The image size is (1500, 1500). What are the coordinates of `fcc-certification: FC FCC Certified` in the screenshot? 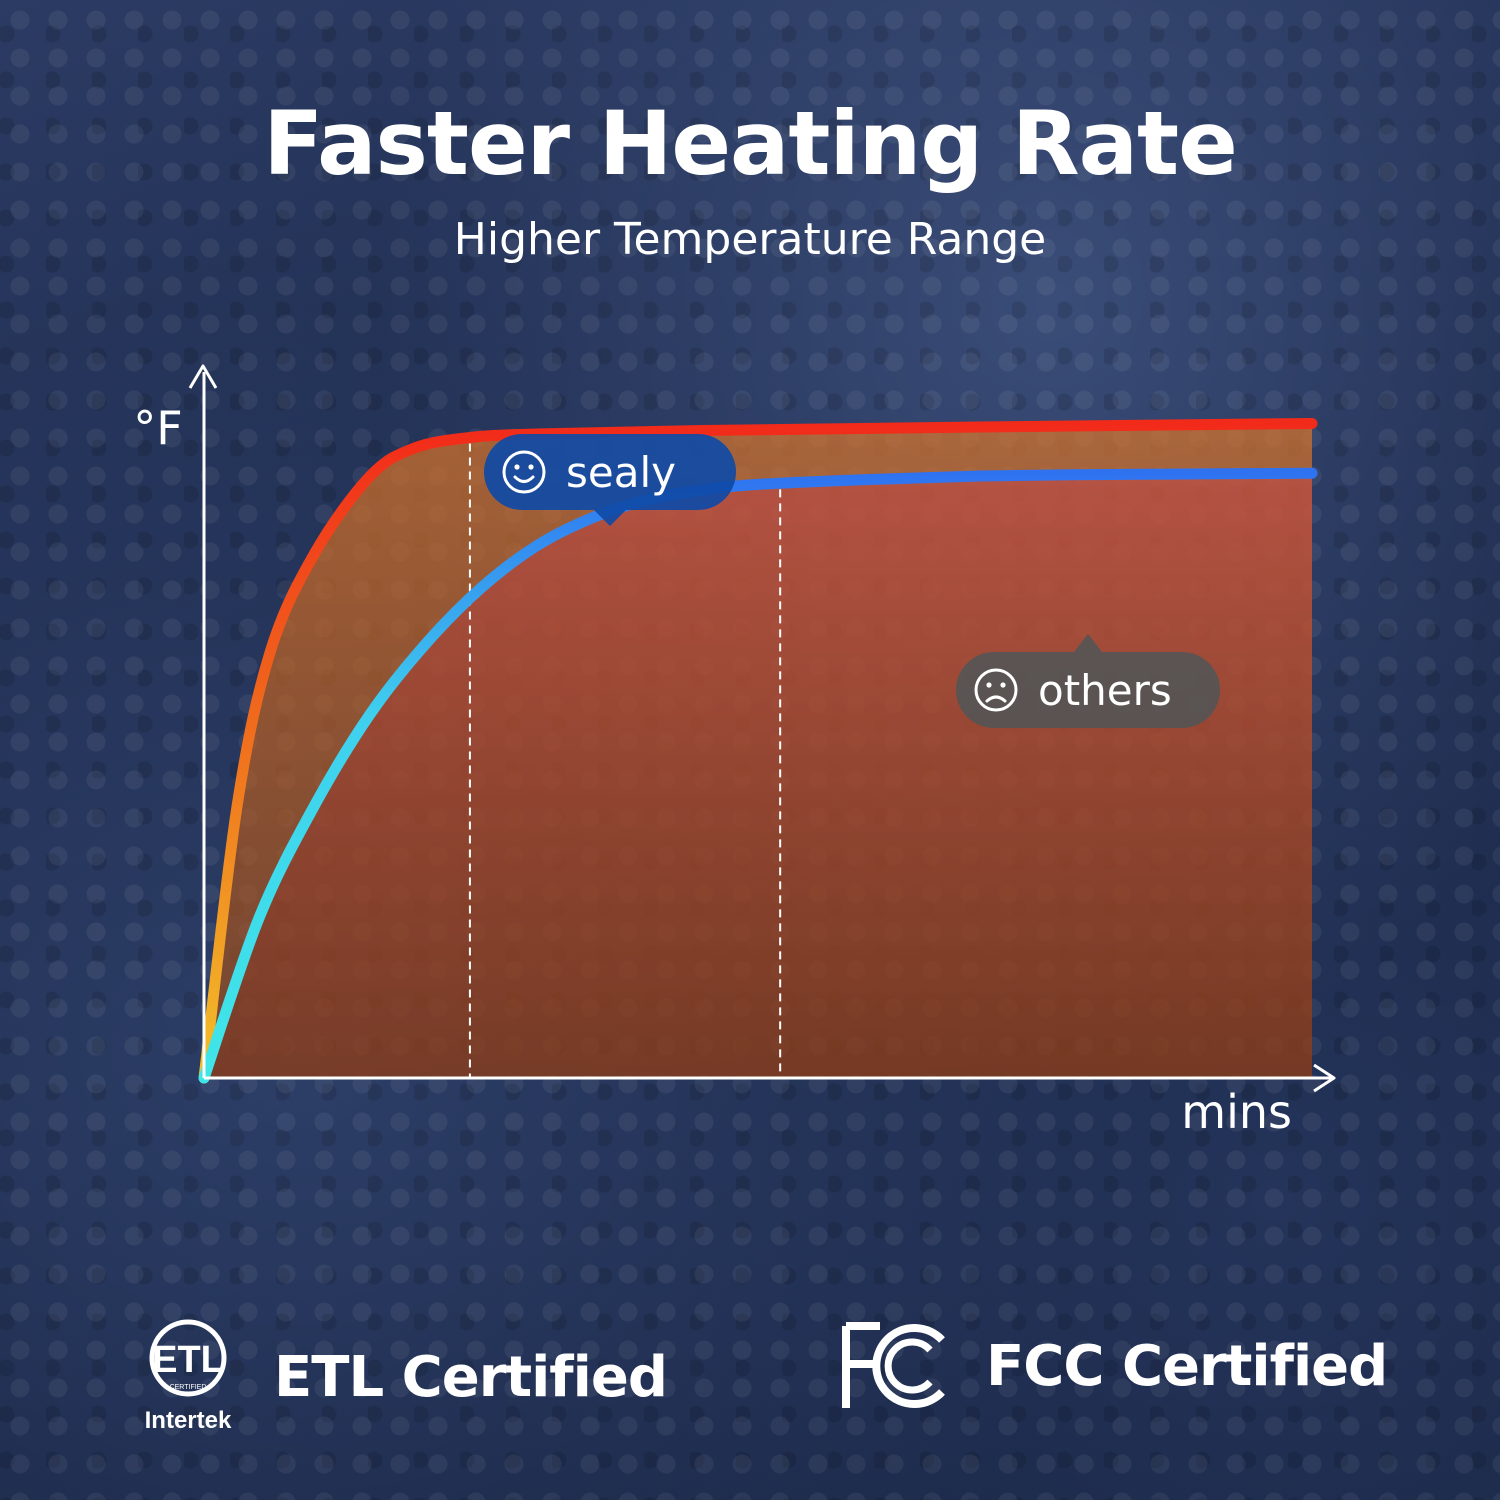 It's located at (1114, 1366).